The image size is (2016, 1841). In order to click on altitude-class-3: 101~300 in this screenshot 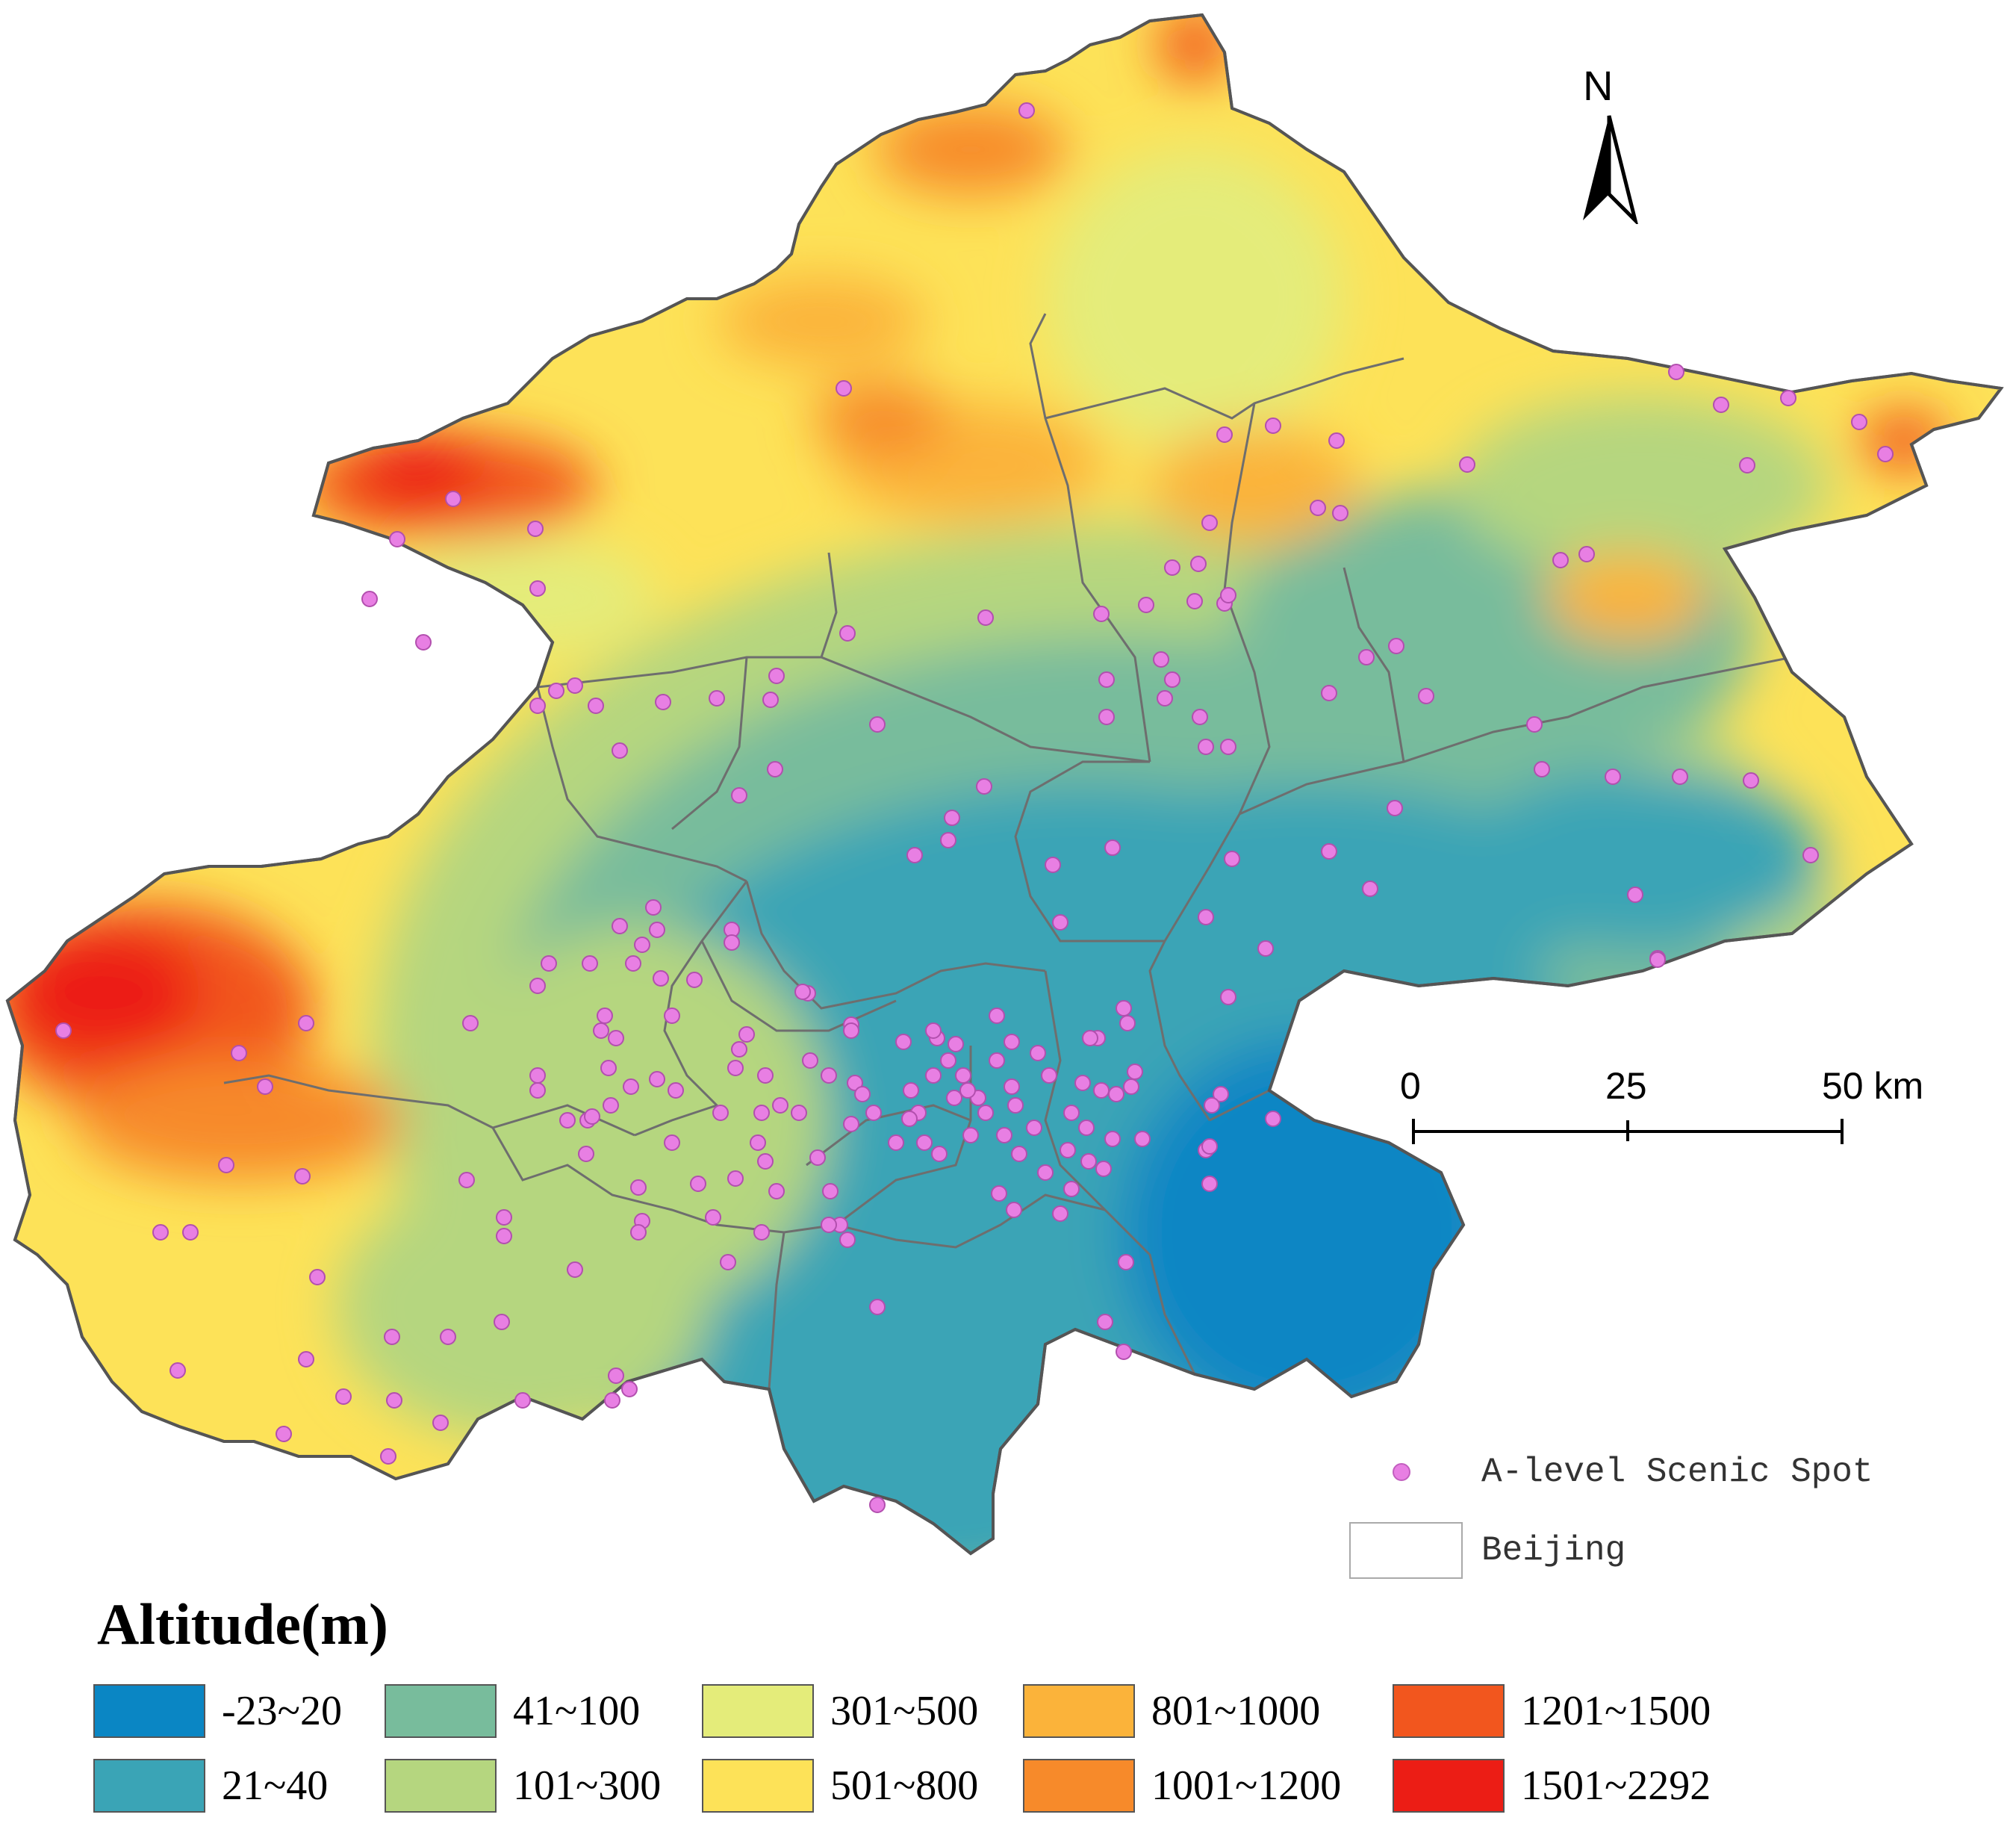, I will do `click(523, 1786)`.